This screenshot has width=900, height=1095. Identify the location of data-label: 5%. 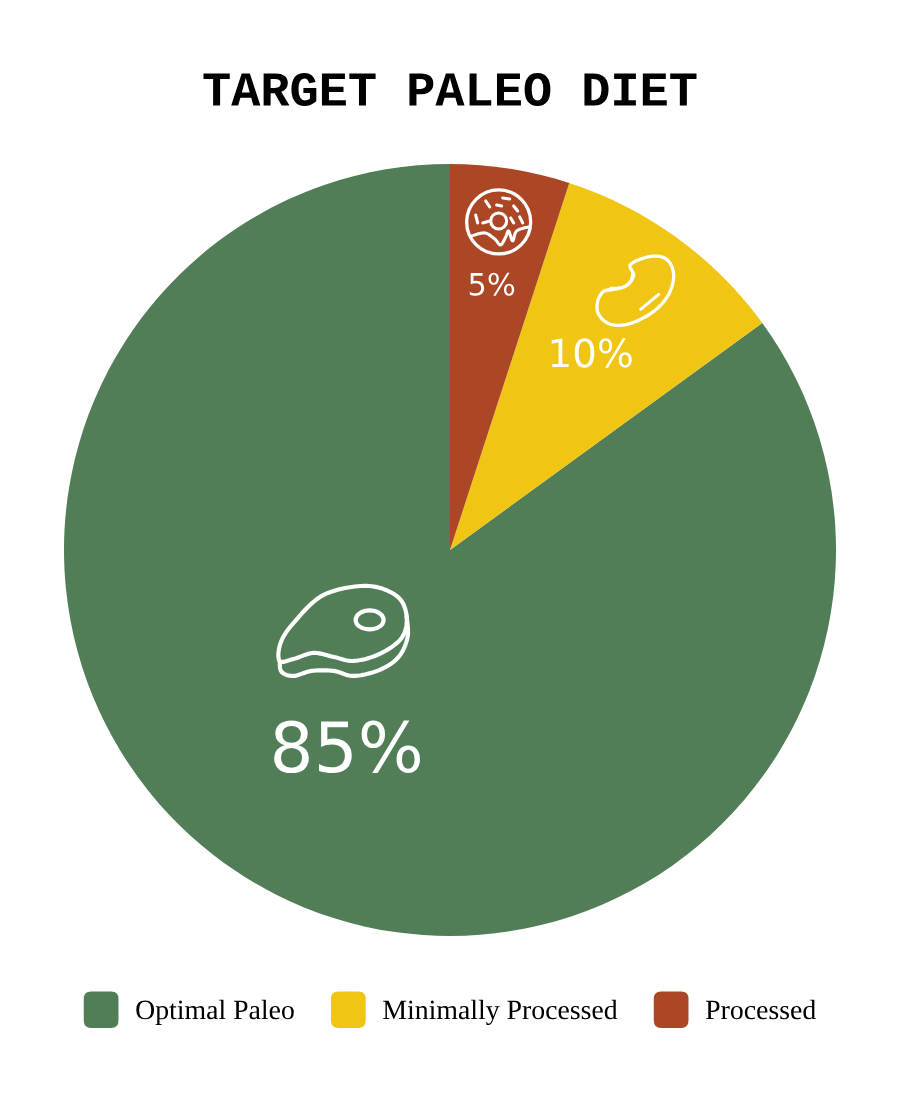
(492, 284).